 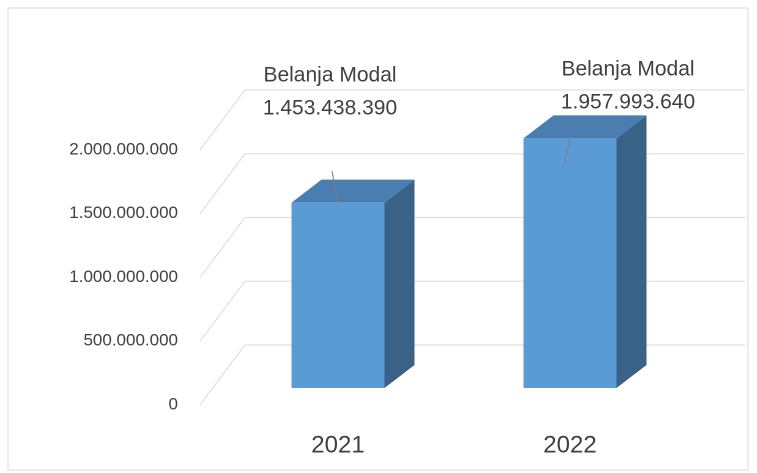 I want to click on grid-line, so click(x=472, y=120).